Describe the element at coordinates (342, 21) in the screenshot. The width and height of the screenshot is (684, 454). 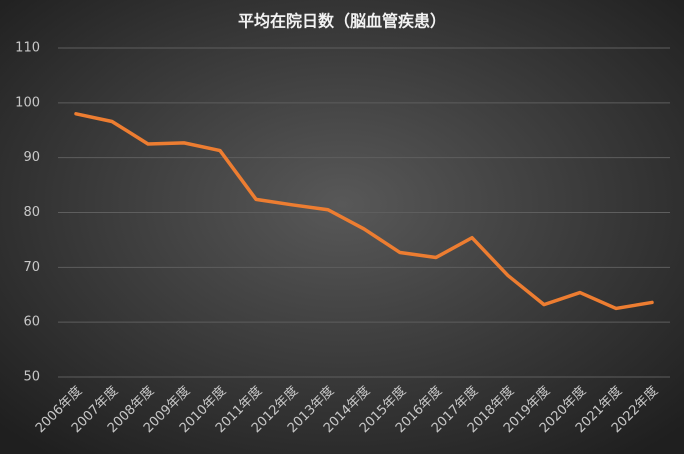
I see `chart-title: 平均在院日数（脳血管疾患）` at that location.